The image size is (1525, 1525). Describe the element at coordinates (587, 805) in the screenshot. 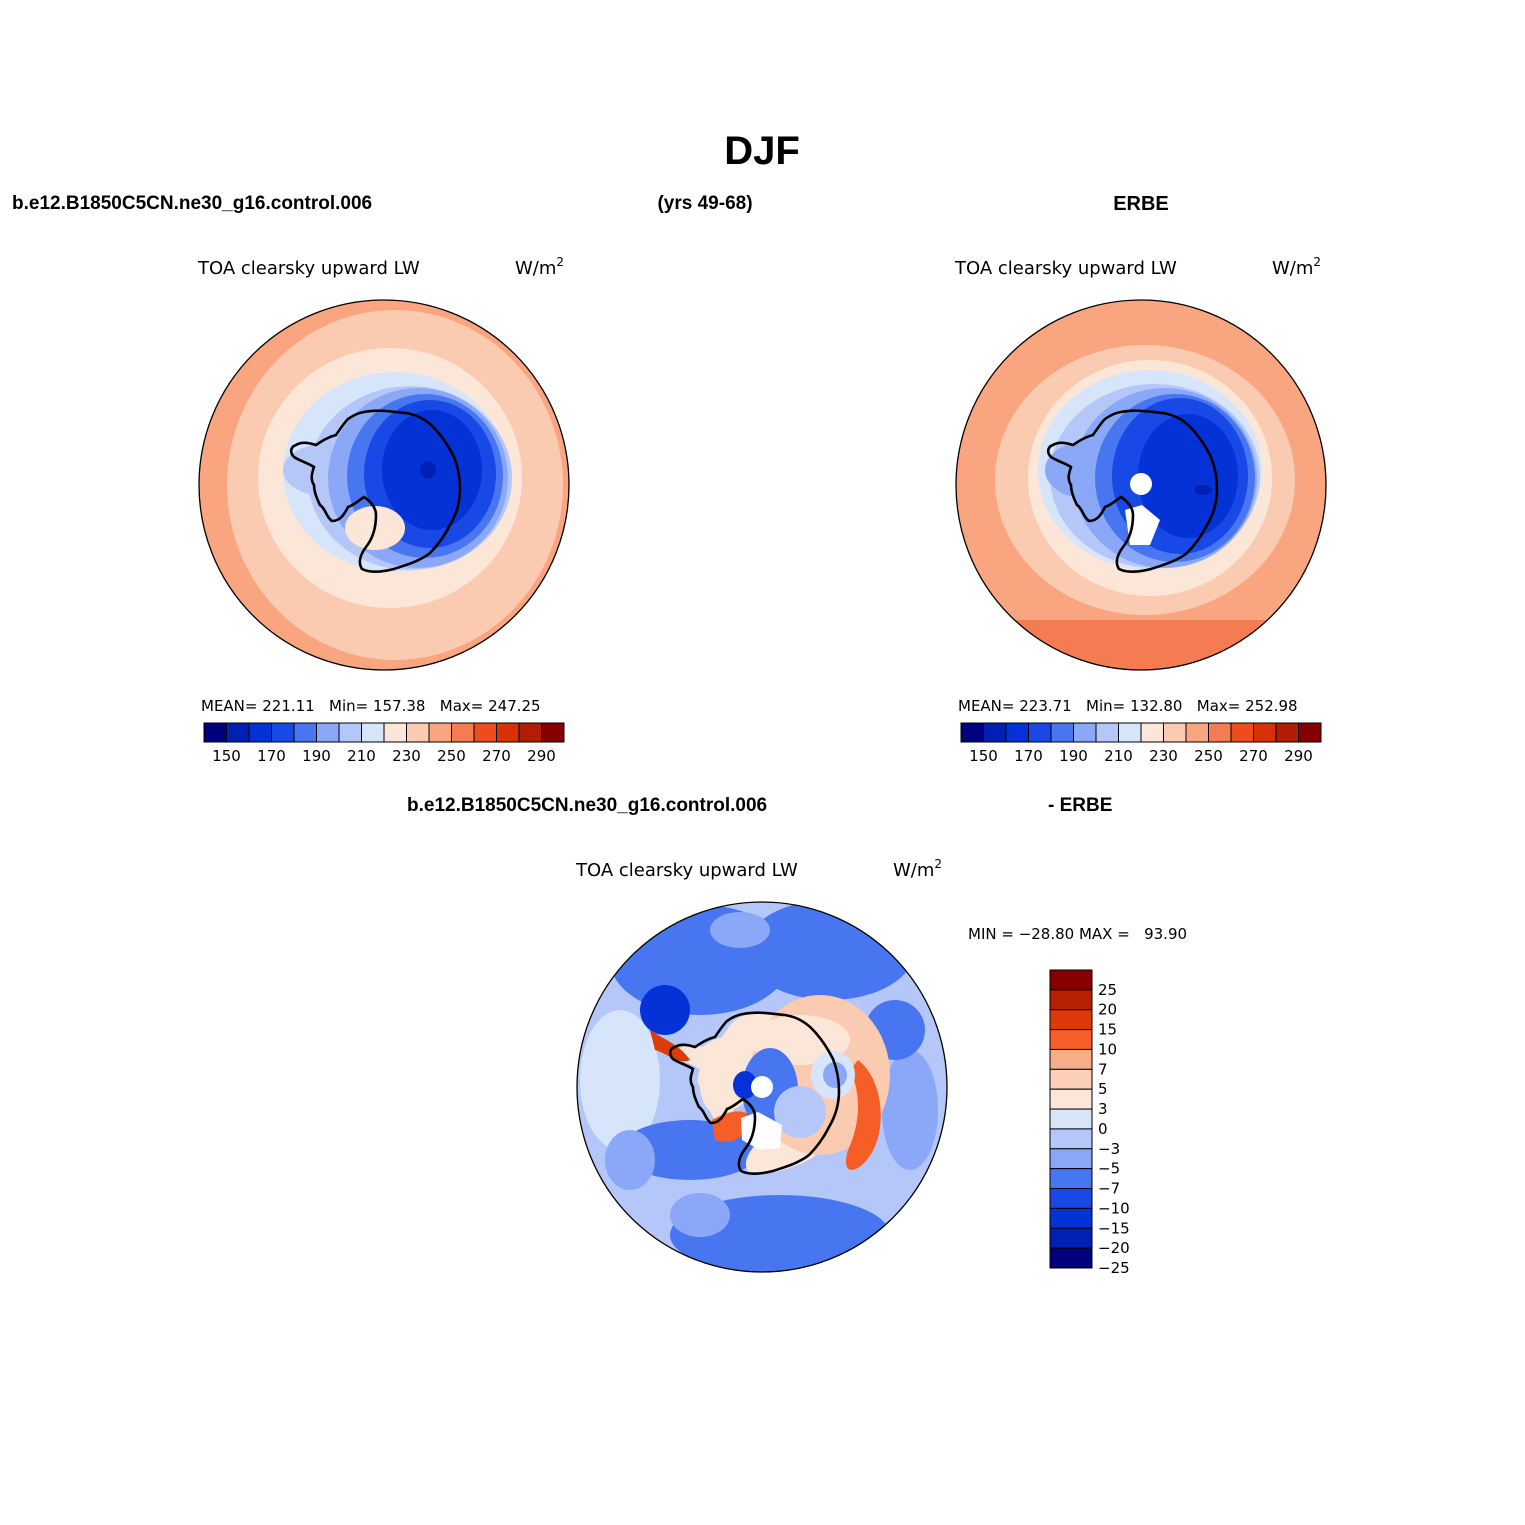

I see `diff-case-name-label: b.e12.B1850C5CN.ne30_g16.control.006` at that location.